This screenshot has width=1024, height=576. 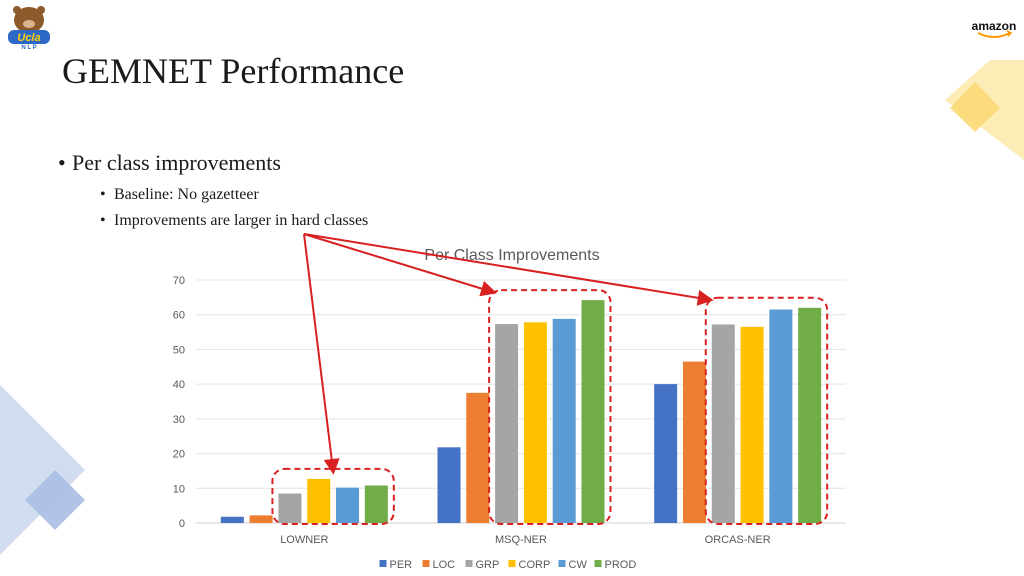 What do you see at coordinates (182, 524) in the screenshot?
I see `y-tick-label: 0` at bounding box center [182, 524].